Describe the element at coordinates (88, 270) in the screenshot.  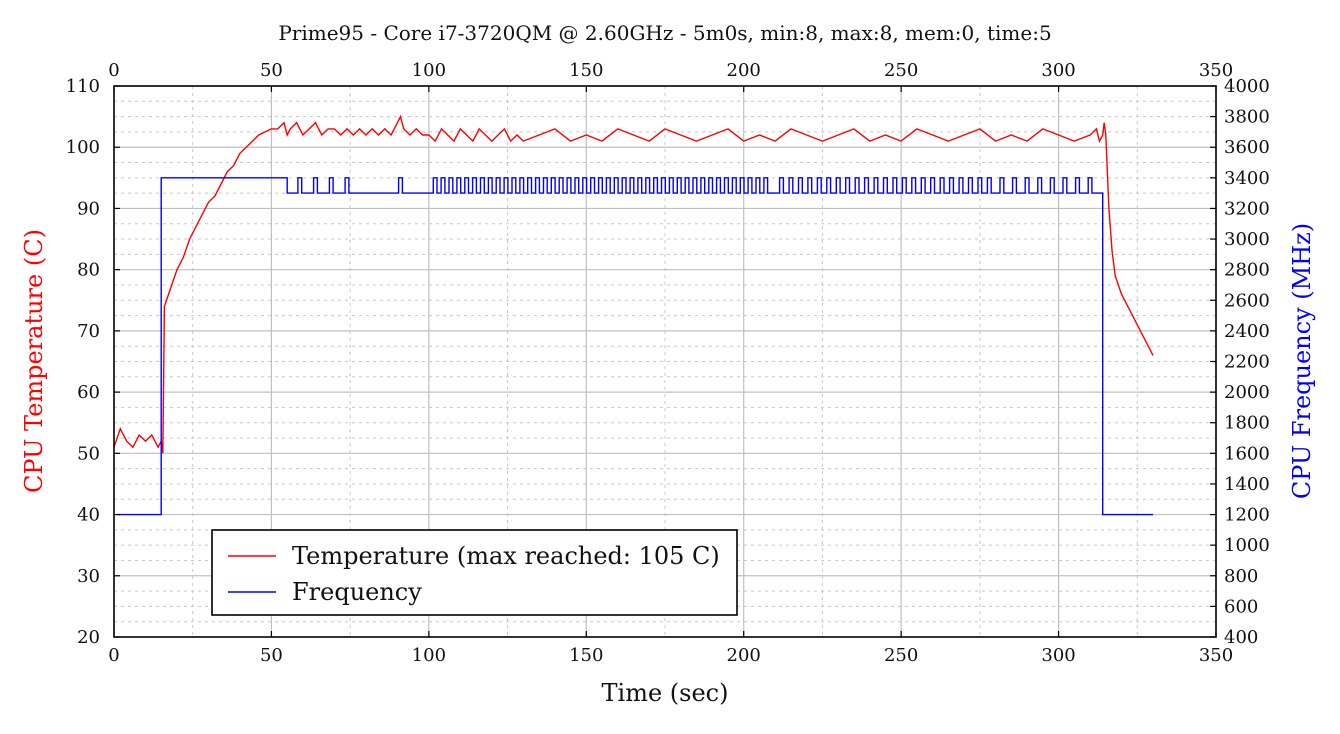
I see `y-left-tick-label: 80` at that location.